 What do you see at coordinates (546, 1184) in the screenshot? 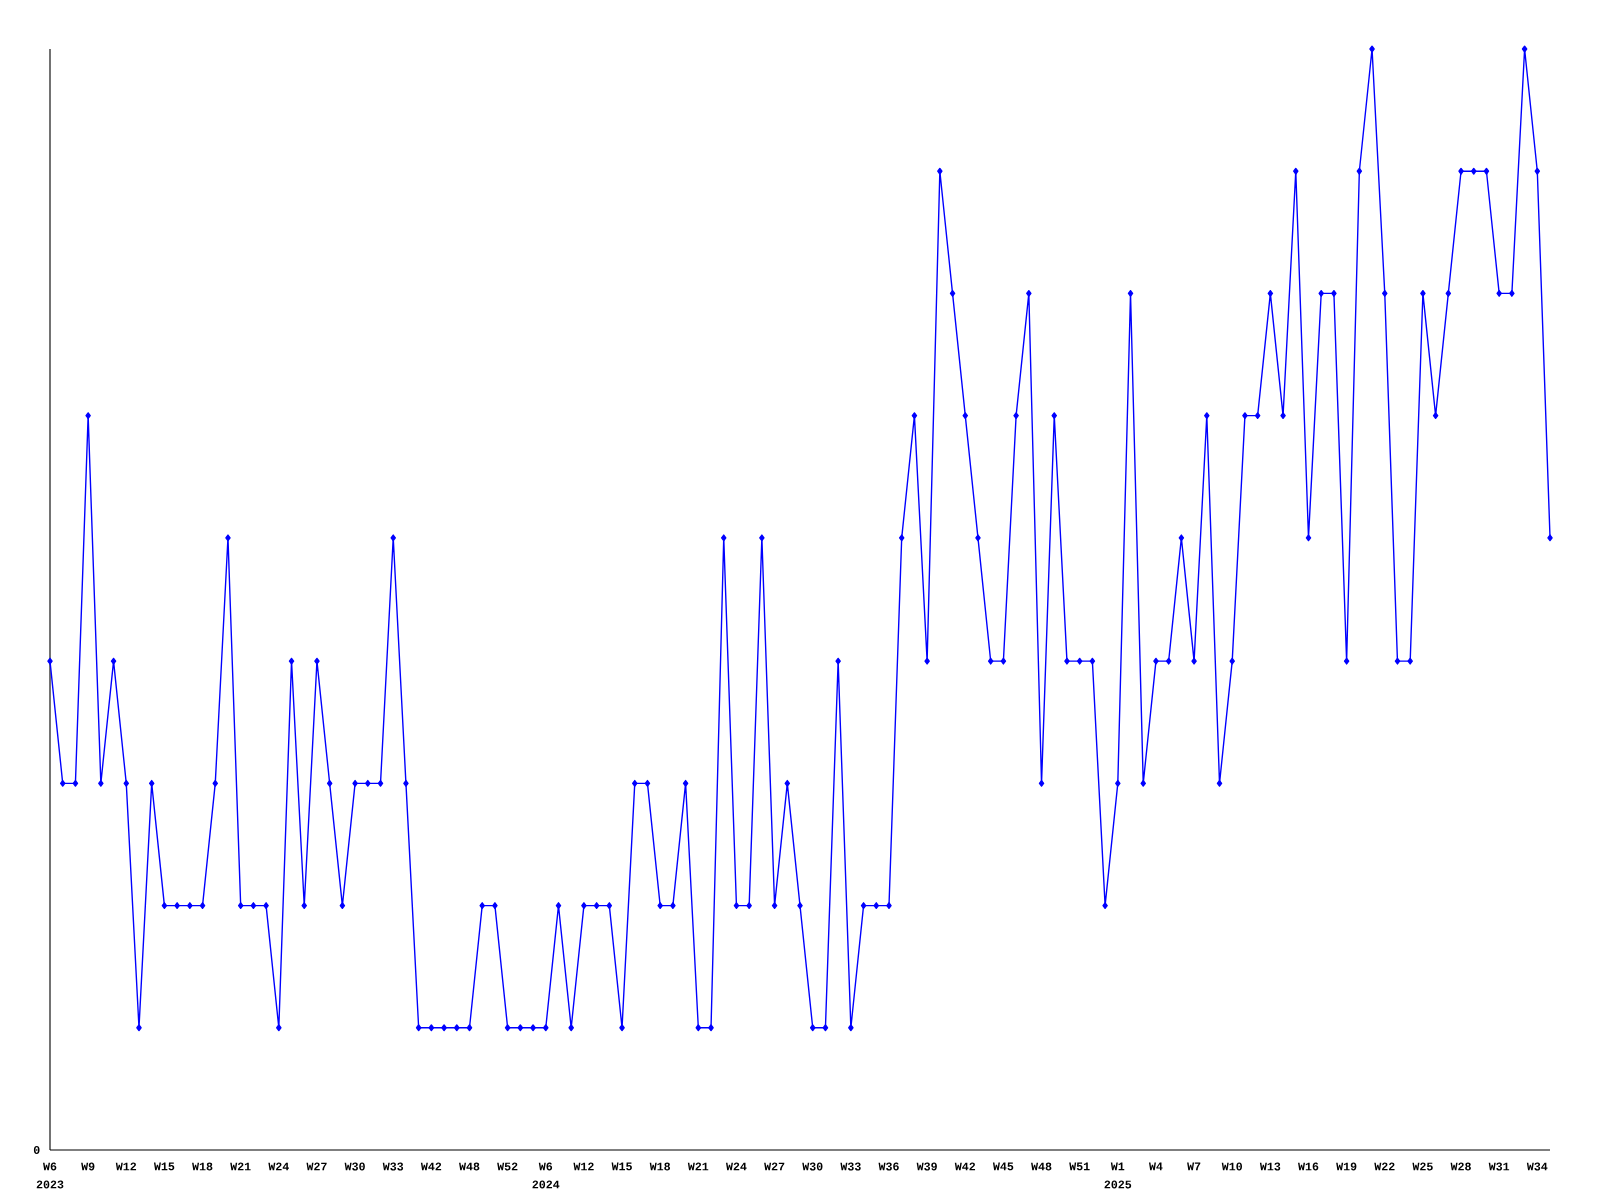
I see `text: 2024` at bounding box center [546, 1184].